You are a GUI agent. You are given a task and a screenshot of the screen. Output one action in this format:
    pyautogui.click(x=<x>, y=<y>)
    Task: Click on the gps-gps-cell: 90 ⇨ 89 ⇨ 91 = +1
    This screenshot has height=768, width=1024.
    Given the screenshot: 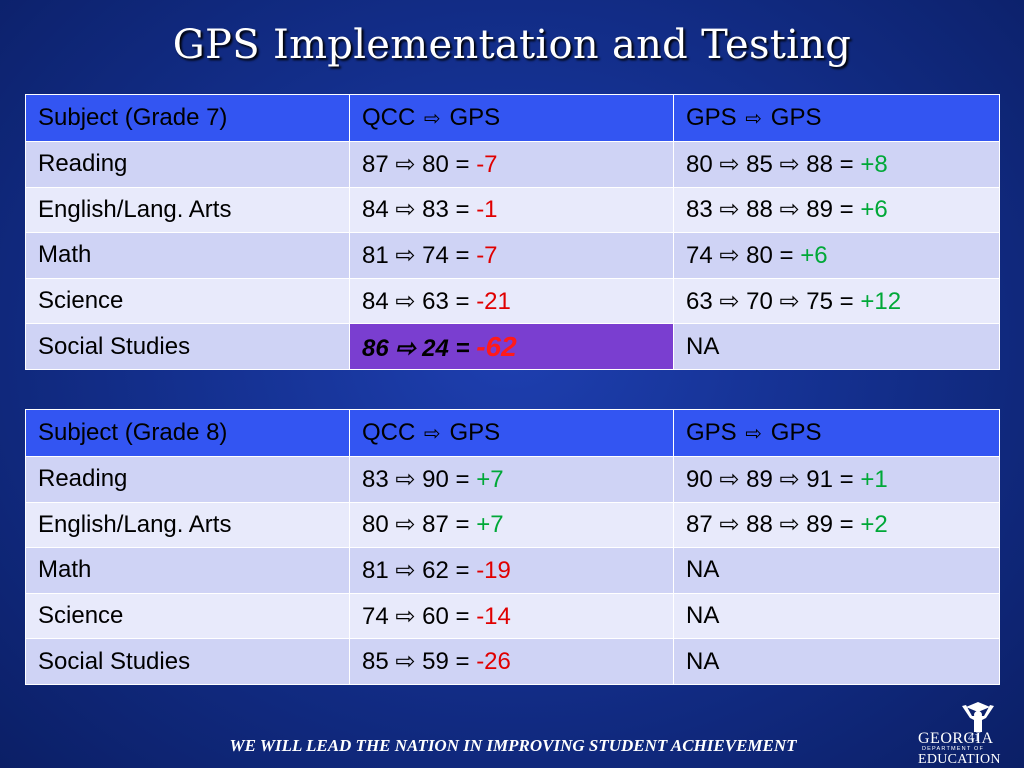 What is the action you would take?
    pyautogui.click(x=836, y=479)
    